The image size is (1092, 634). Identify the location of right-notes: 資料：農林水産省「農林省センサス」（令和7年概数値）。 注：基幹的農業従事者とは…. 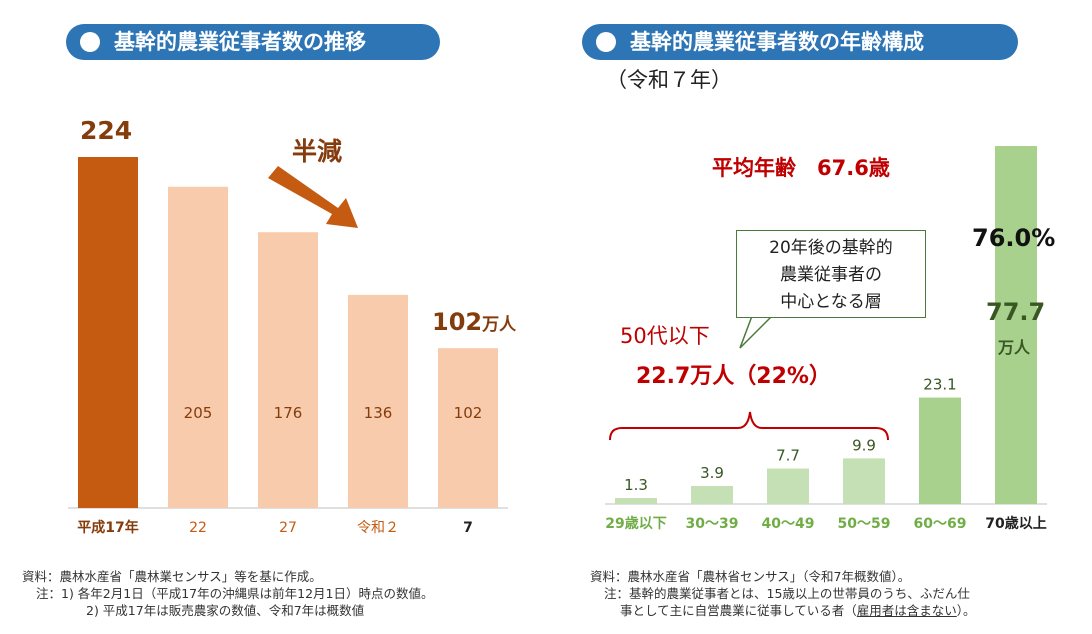
(783, 593).